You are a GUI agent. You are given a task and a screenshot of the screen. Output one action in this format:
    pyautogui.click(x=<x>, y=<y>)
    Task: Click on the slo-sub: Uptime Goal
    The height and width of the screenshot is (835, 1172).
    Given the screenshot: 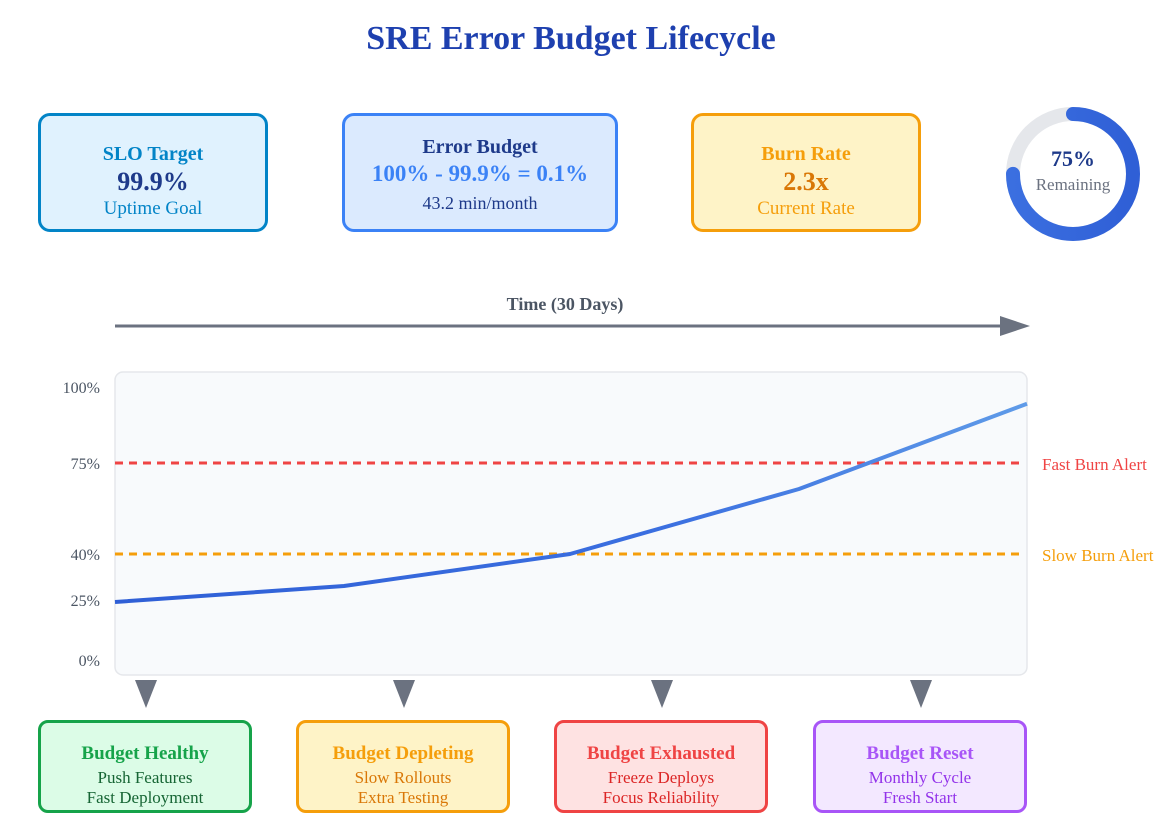 What is the action you would take?
    pyautogui.click(x=153, y=208)
    